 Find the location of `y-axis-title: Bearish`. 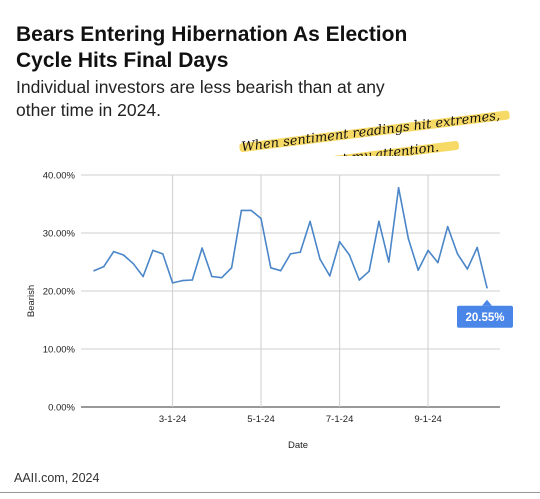

y-axis-title: Bearish is located at coordinates (31, 301).